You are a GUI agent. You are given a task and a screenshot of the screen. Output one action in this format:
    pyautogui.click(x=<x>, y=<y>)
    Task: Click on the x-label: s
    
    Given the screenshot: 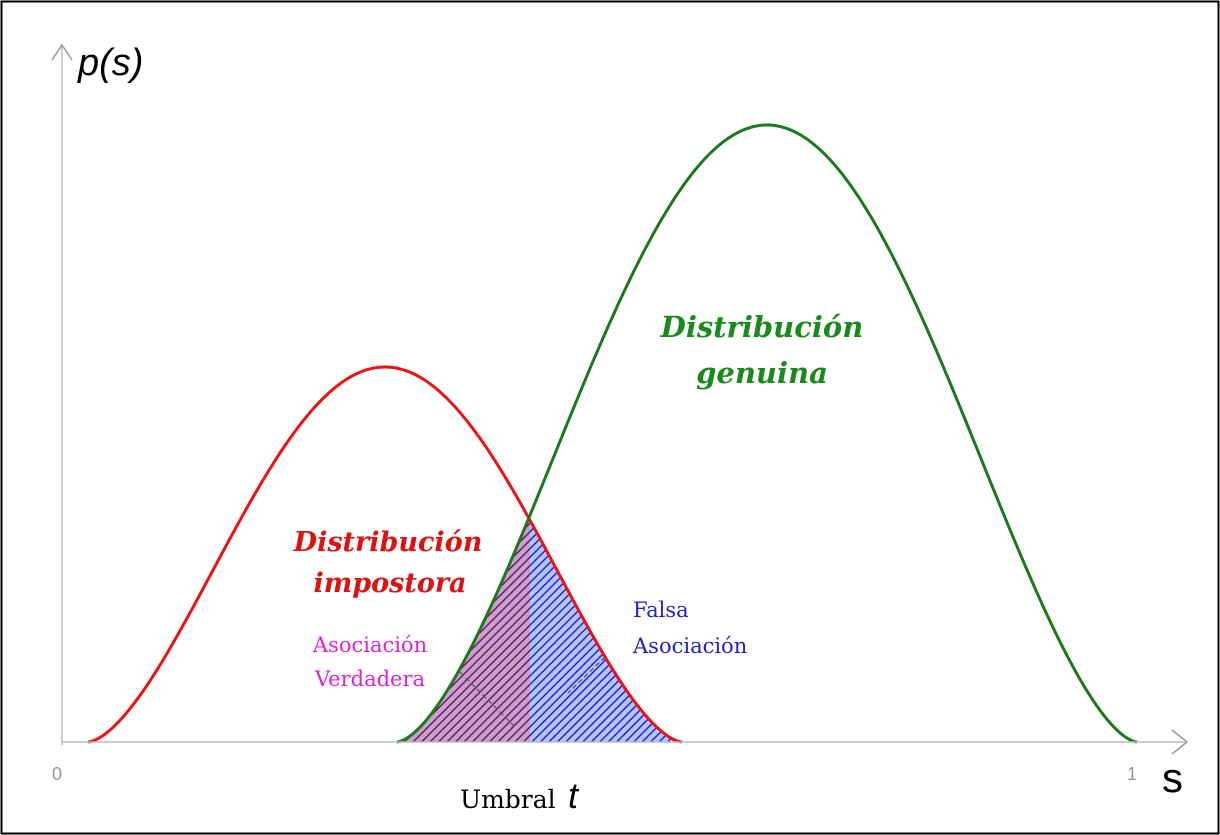 What is the action you would take?
    pyautogui.click(x=1172, y=777)
    